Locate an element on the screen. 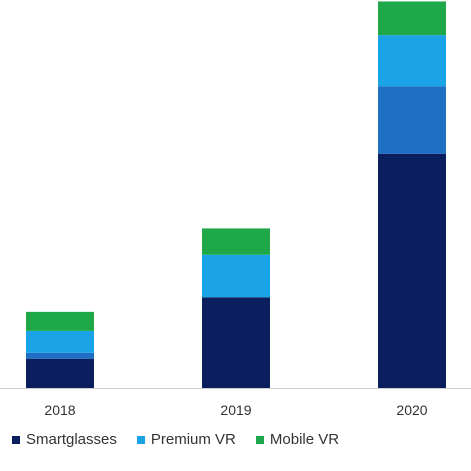 The height and width of the screenshot is (471, 471). legend-label: Smartglasses is located at coordinates (71, 439).